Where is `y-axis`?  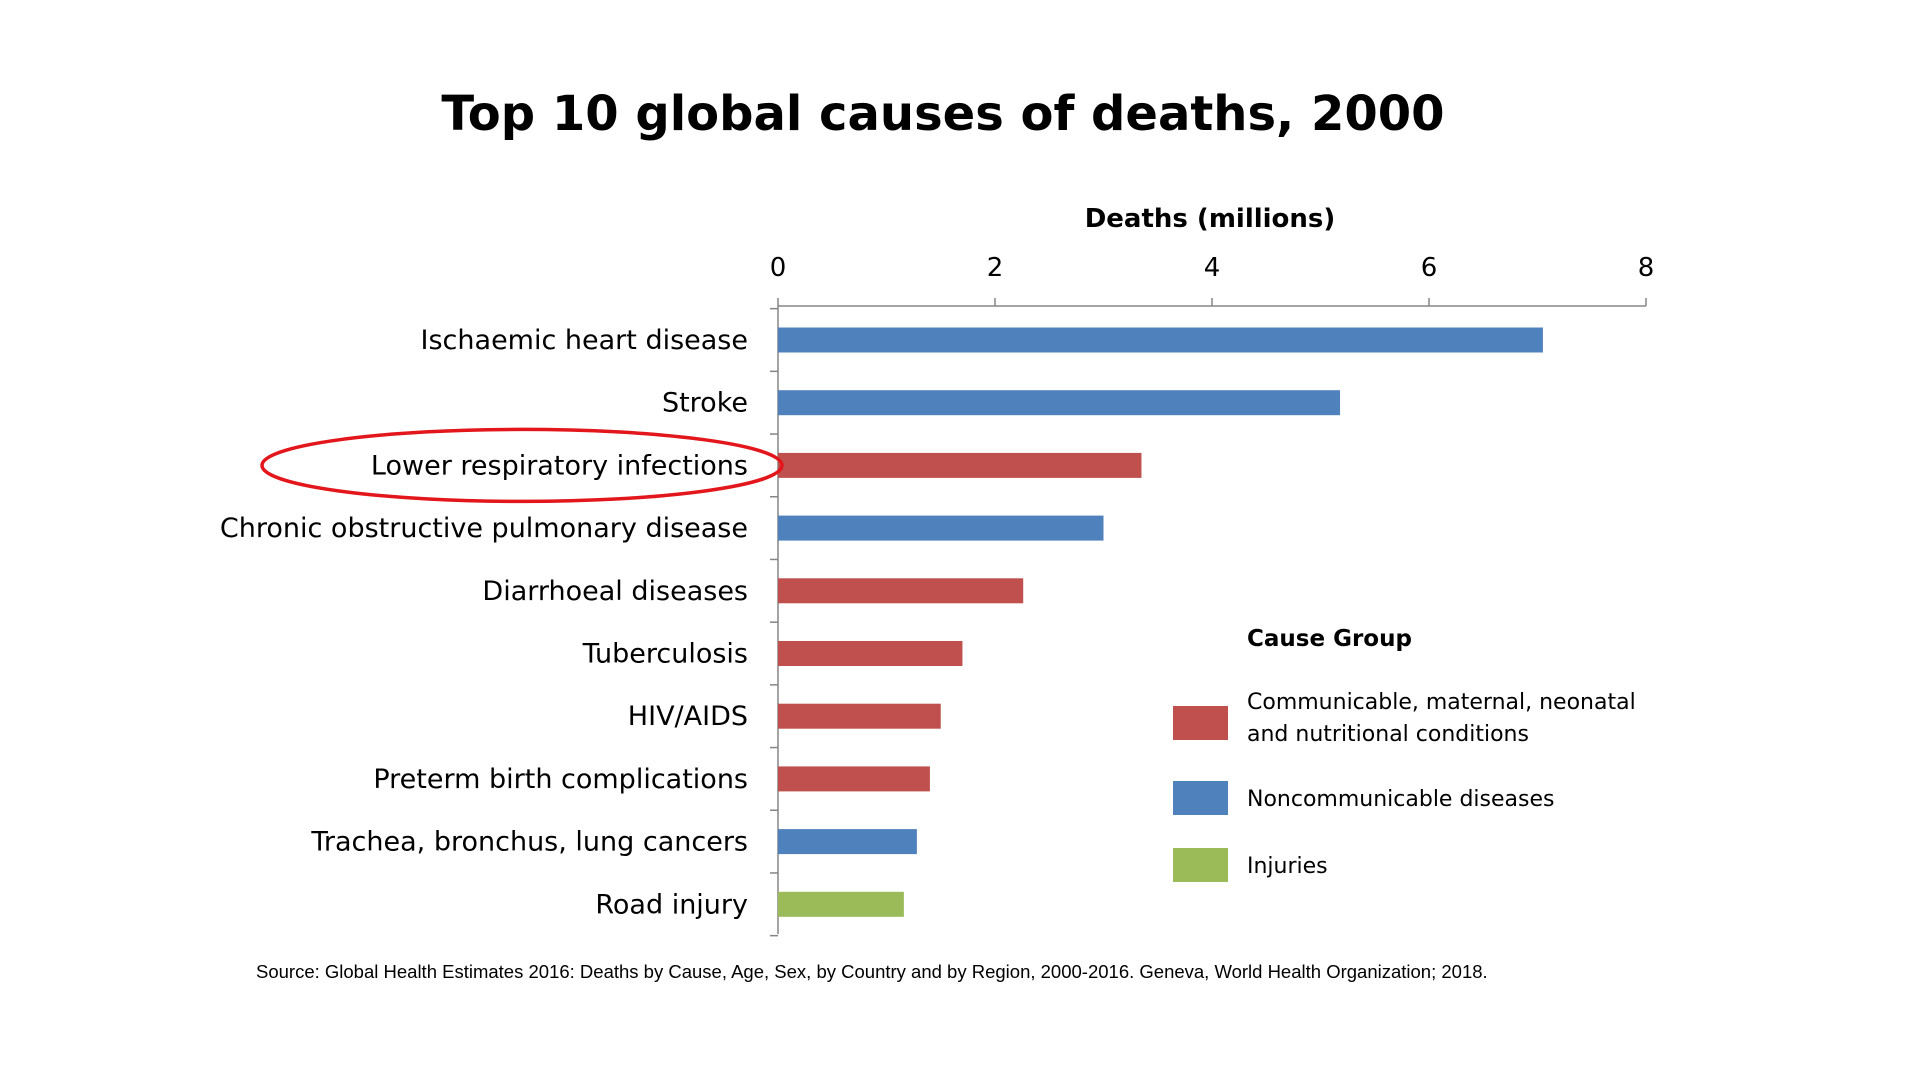
y-axis is located at coordinates (774, 621).